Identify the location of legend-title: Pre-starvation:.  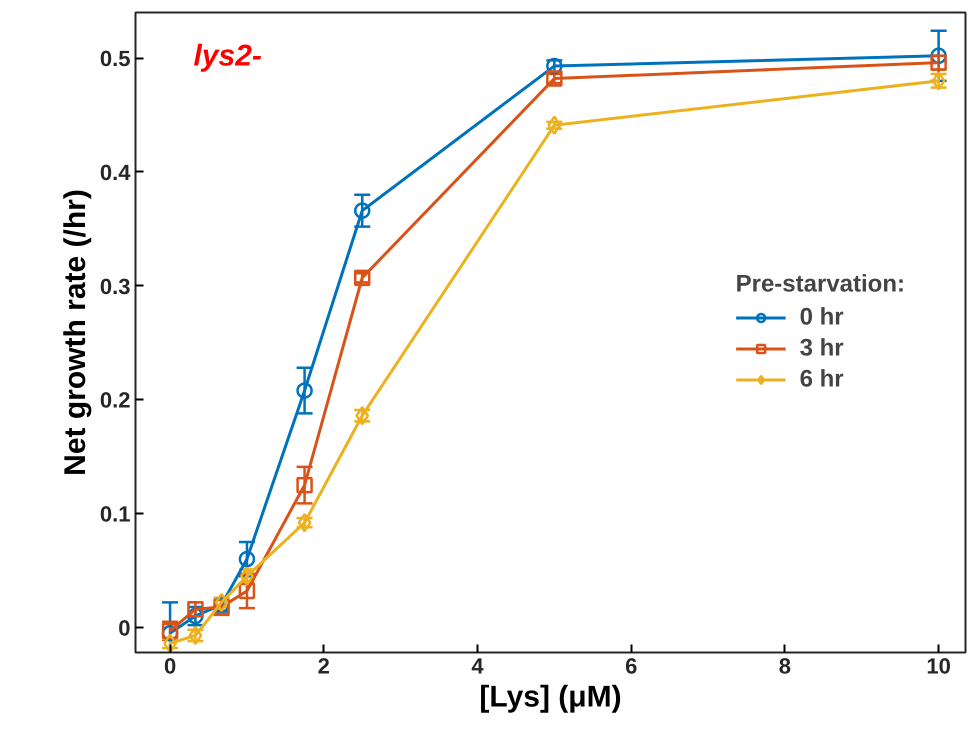
(820, 284).